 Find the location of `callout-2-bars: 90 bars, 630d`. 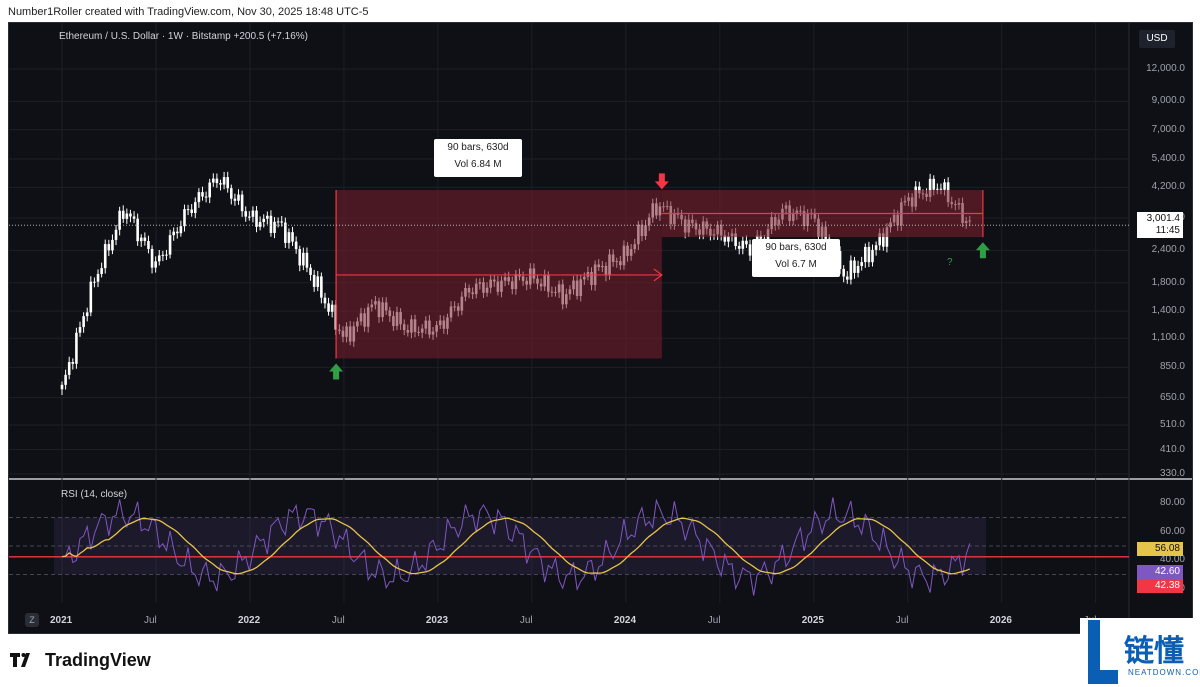

callout-2-bars: 90 bars, 630d is located at coordinates (796, 247).